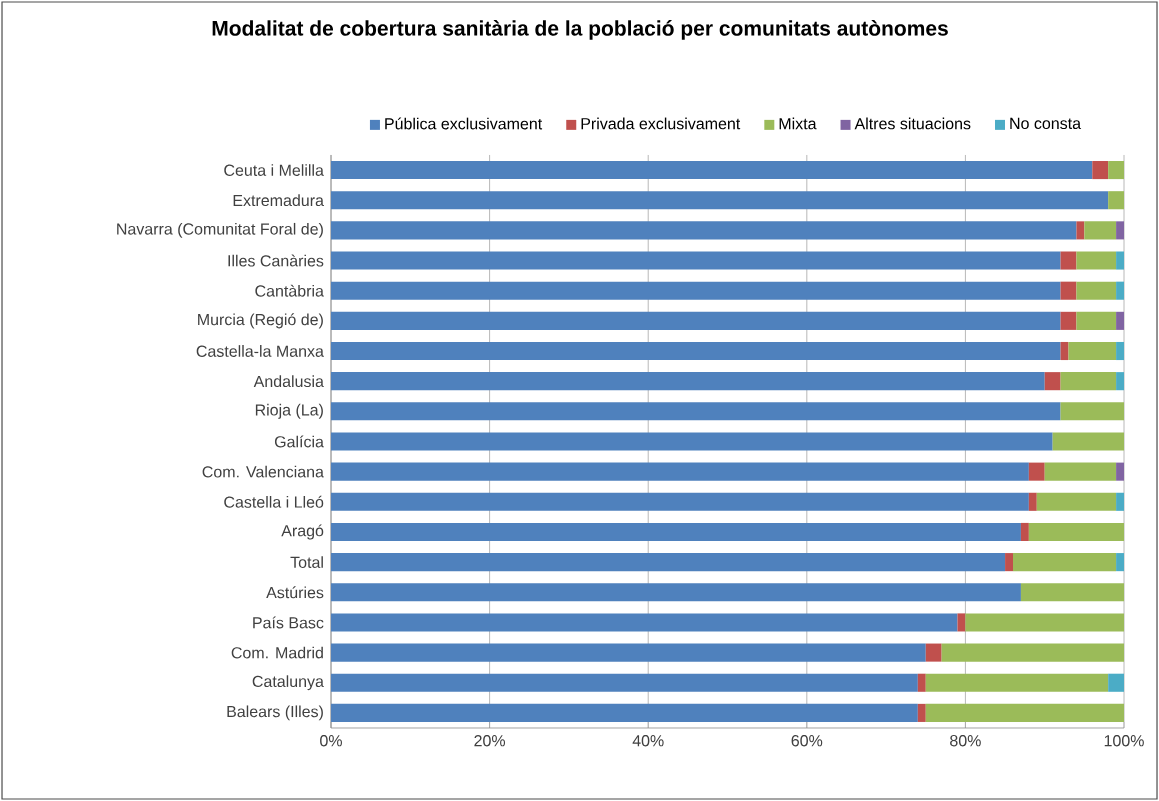  Describe the element at coordinates (276, 260) in the screenshot. I see `y-tick-label: Illes Canàries` at that location.